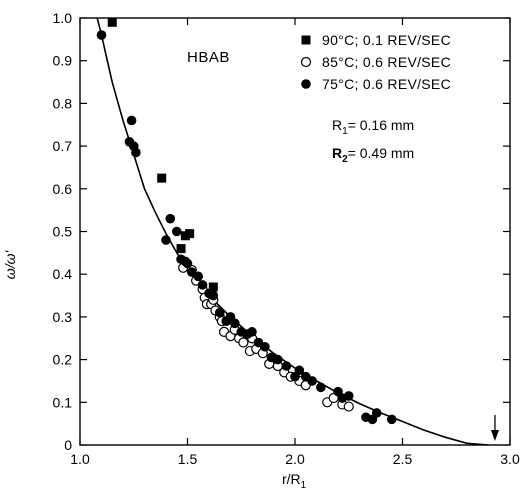  Describe the element at coordinates (63, 103) in the screenshot. I see `y-tick-label: 0.8` at that location.